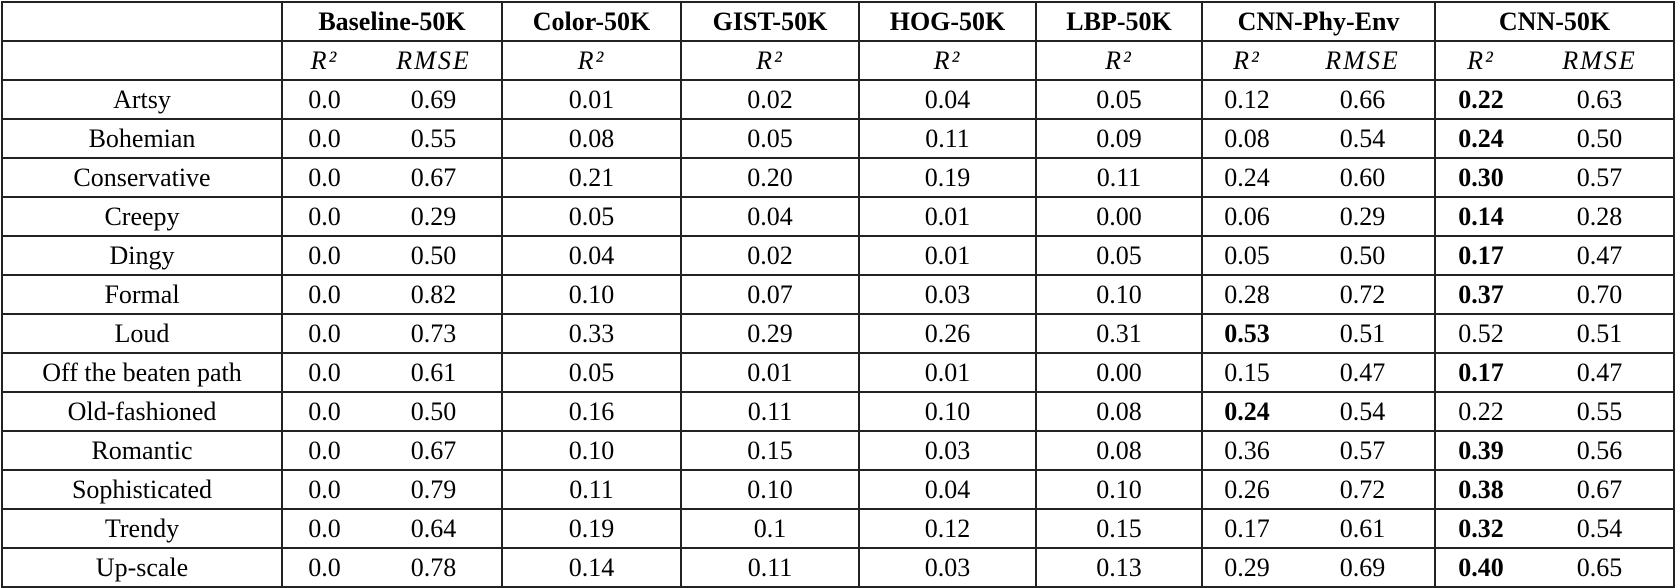 The height and width of the screenshot is (588, 1675). Describe the element at coordinates (770, 177) in the screenshot. I see `cell: 0.20` at that location.